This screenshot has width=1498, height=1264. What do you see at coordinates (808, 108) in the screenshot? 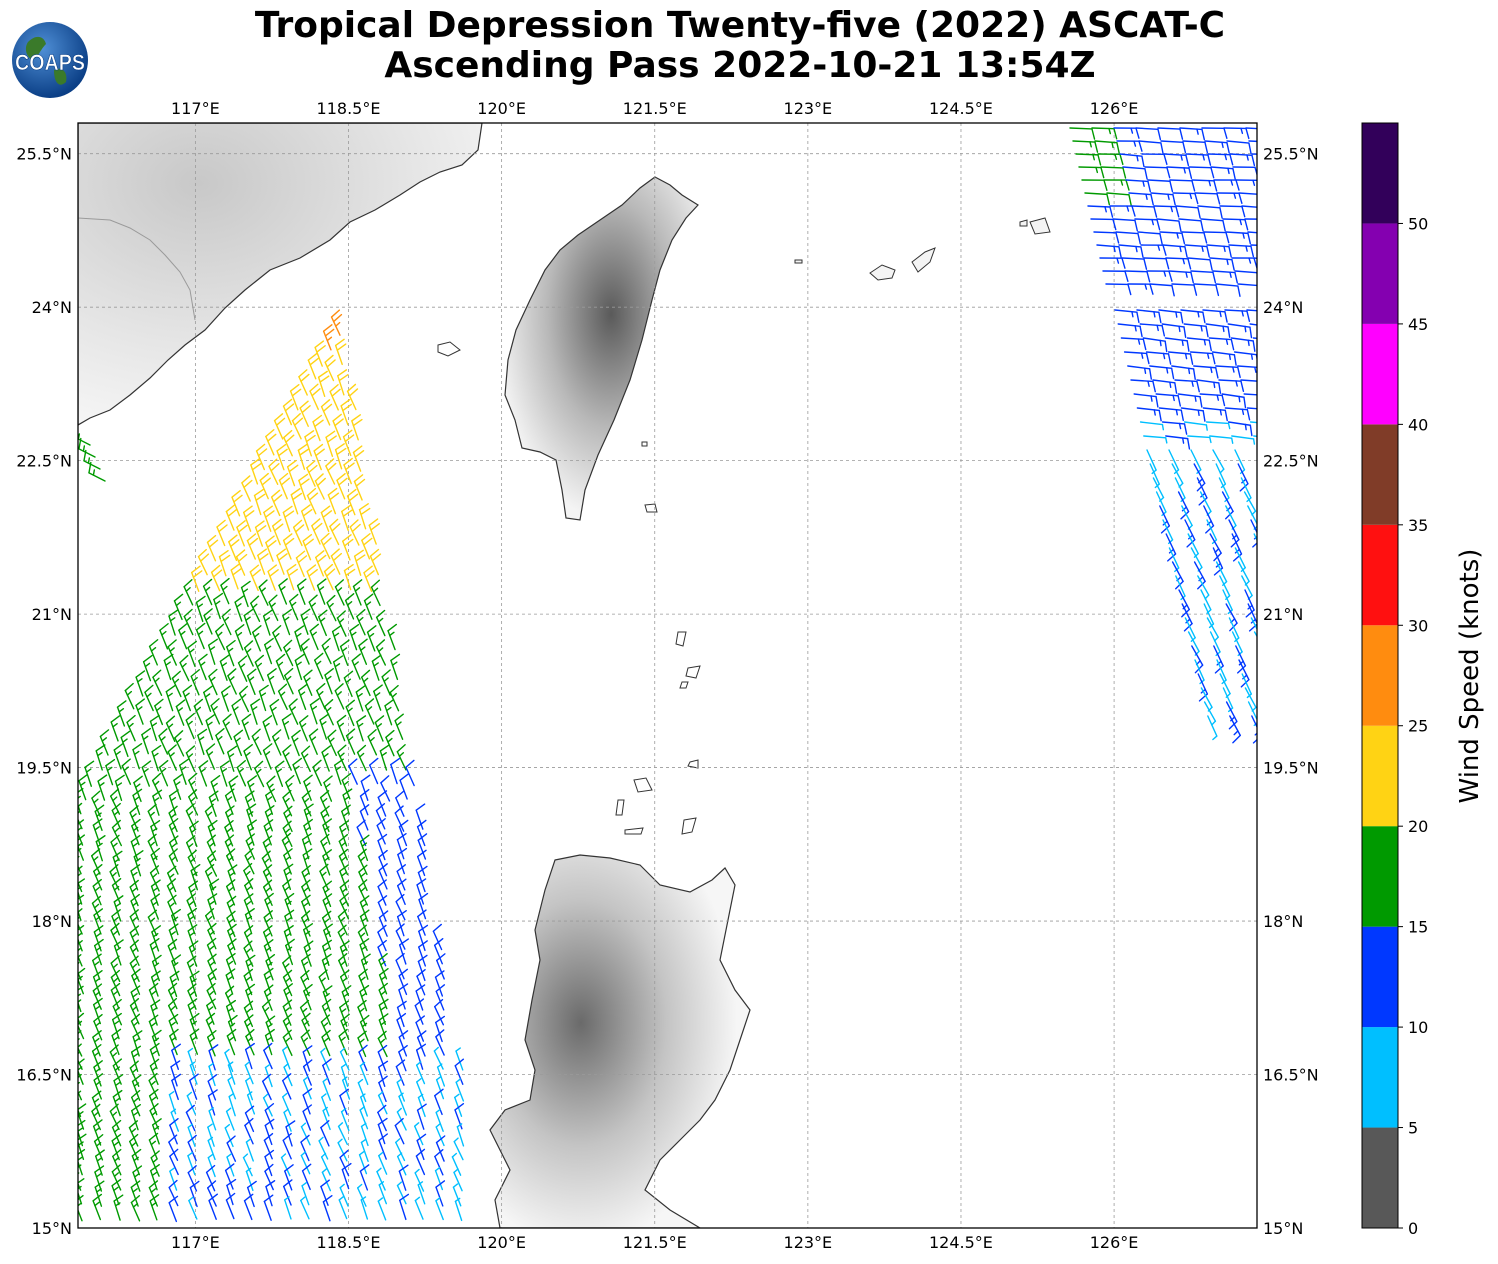
I see `lon-tick-label: 123°E` at bounding box center [808, 108].